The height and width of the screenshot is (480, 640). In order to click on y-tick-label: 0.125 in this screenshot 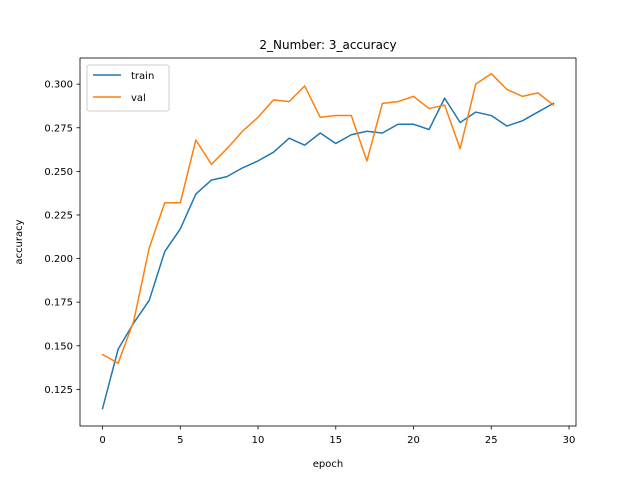, I will do `click(58, 390)`.